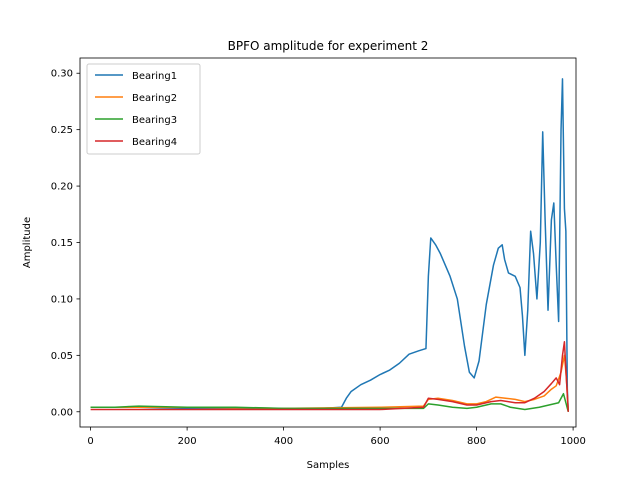 This screenshot has width=640, height=480. Describe the element at coordinates (62, 356) in the screenshot. I see `y-tick-label: 0.05` at that location.